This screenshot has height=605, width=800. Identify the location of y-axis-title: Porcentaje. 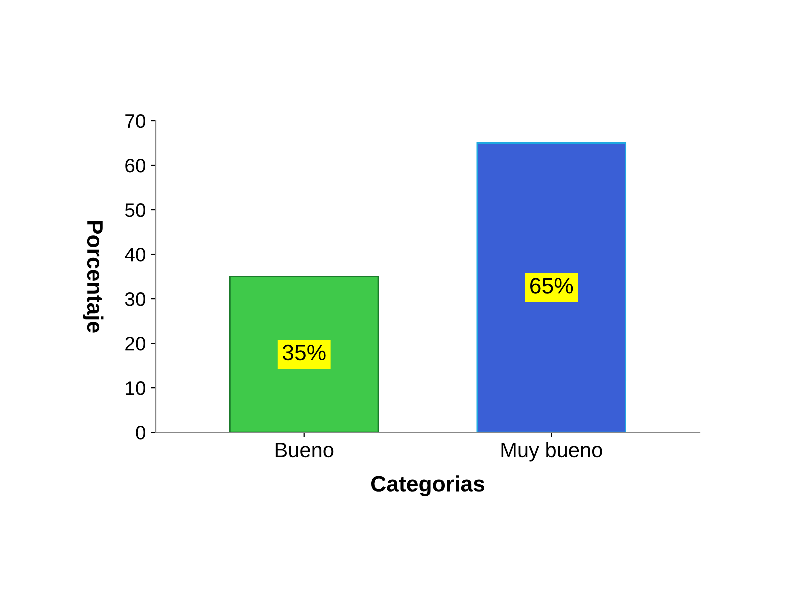
(93, 277).